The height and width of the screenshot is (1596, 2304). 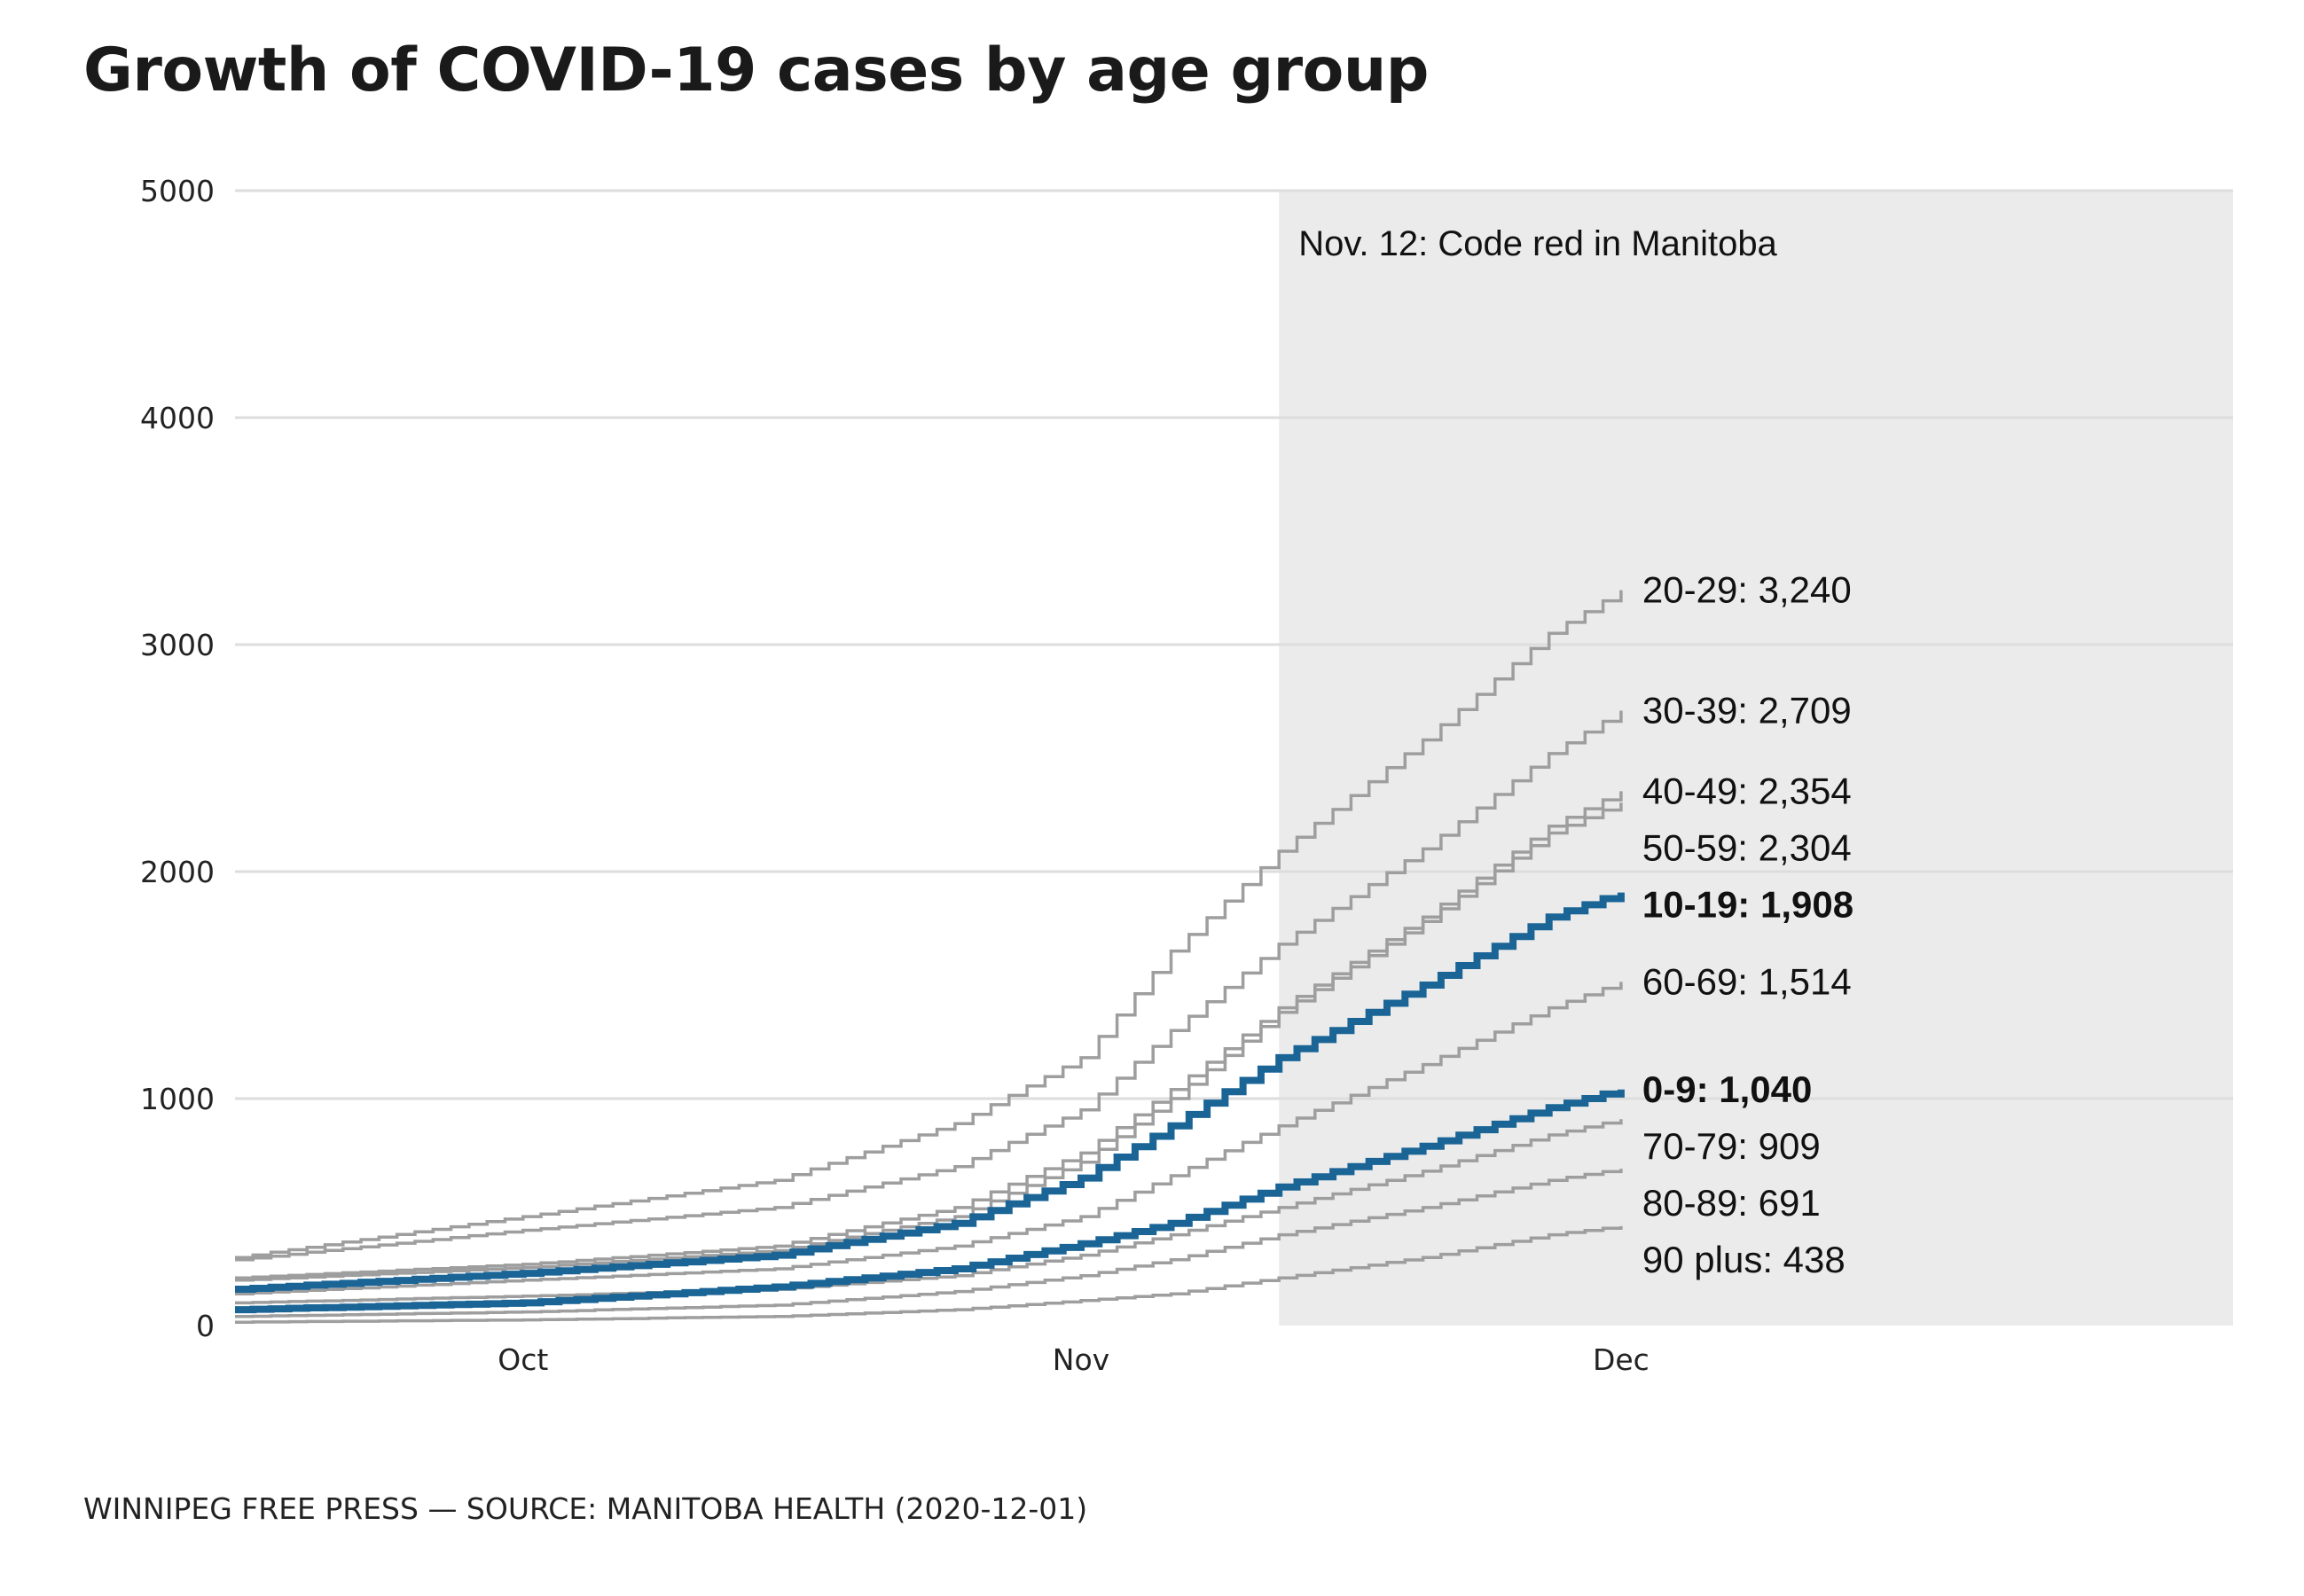 I want to click on series-label-40-49: 40-49: 2,354, so click(x=1747, y=791).